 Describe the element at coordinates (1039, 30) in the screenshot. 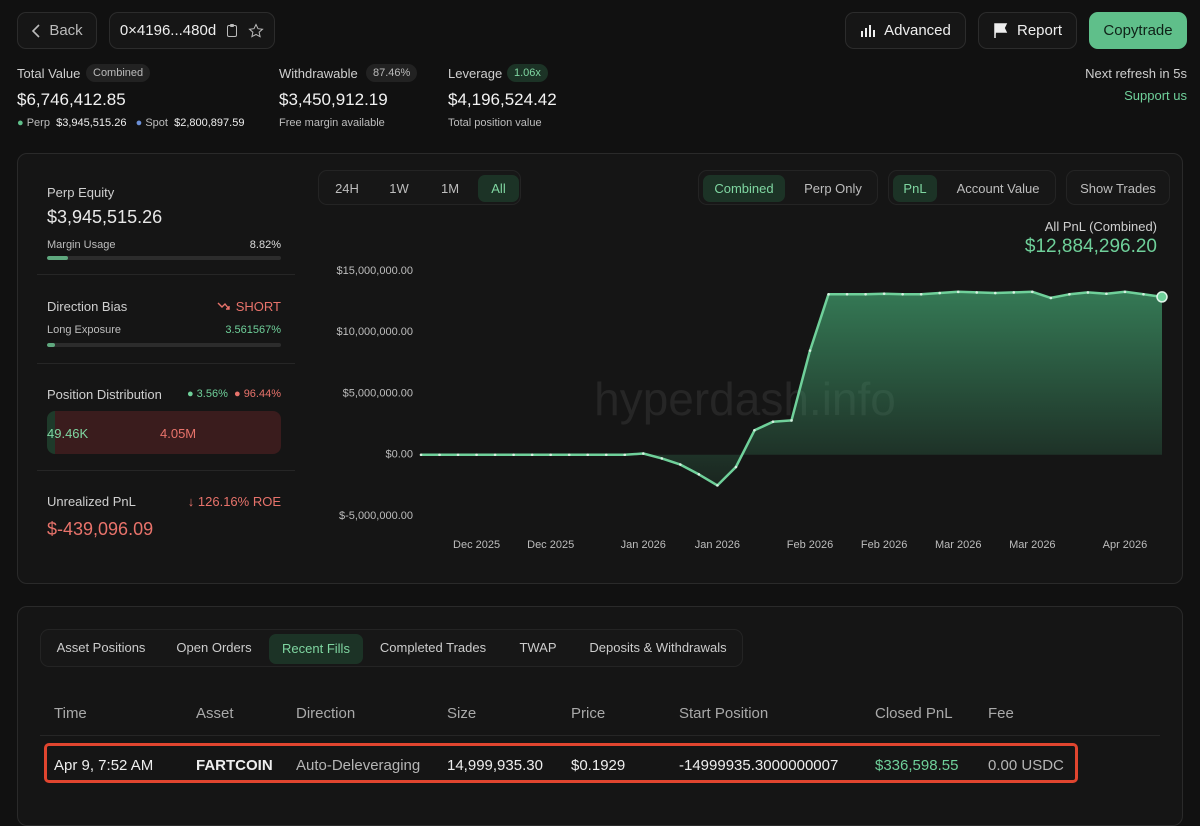

I see `report-text: Report` at that location.